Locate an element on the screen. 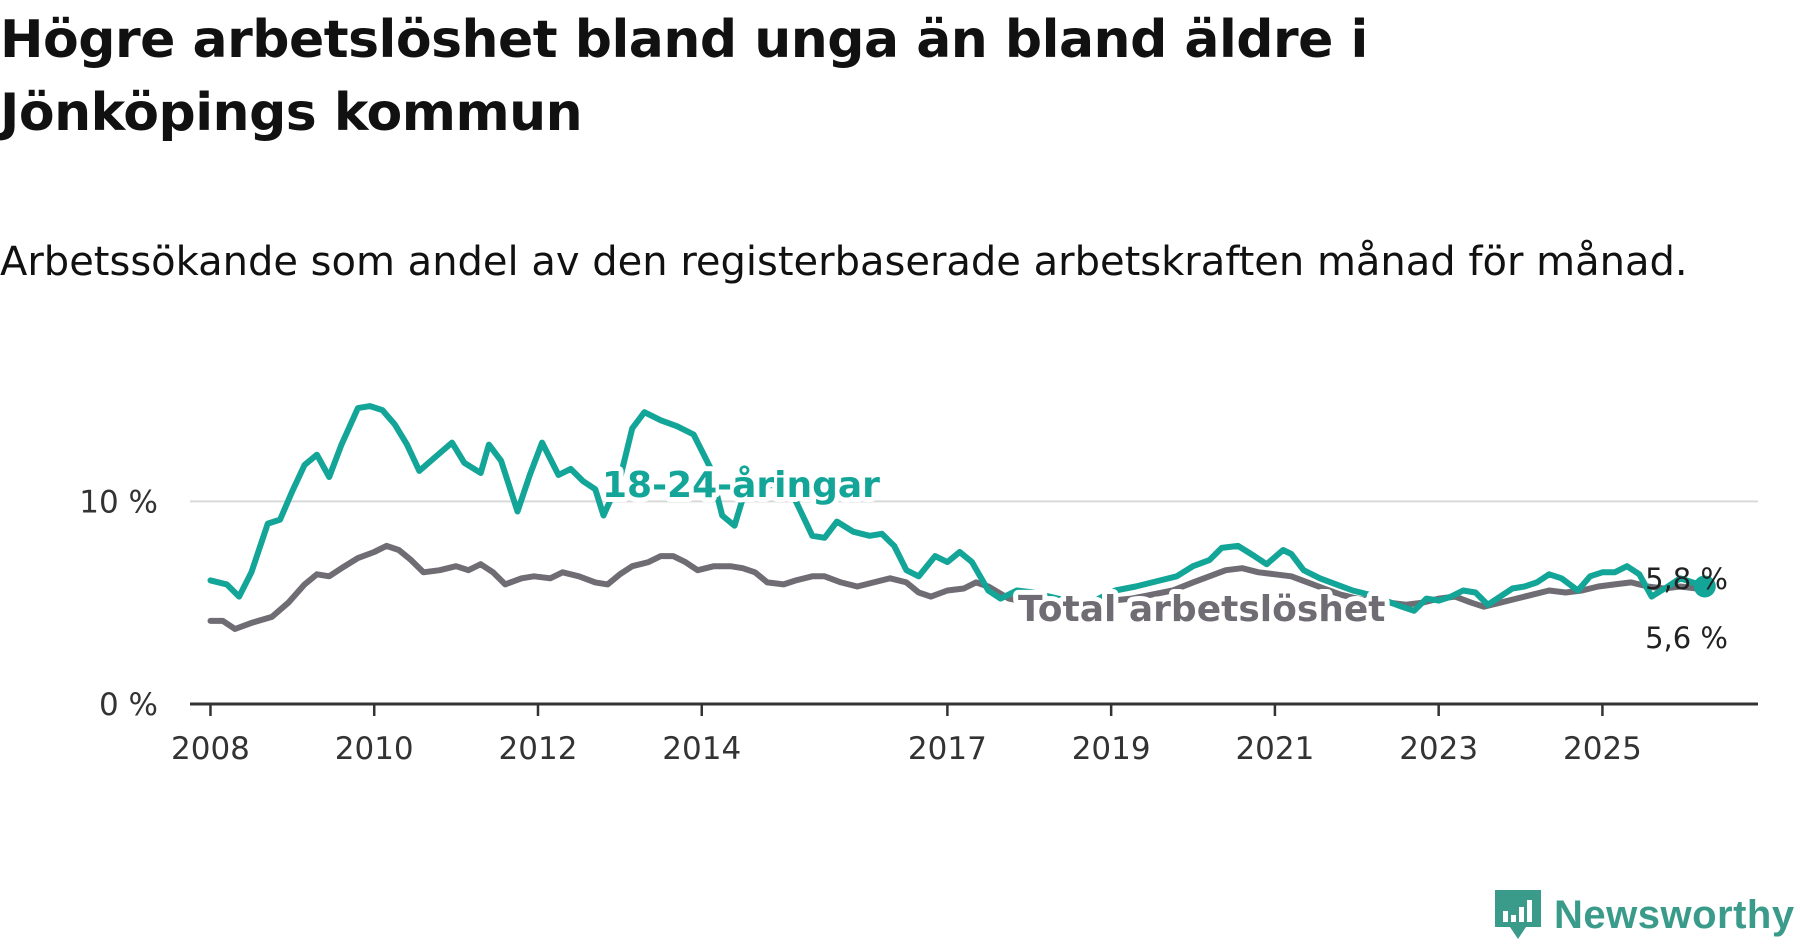 This screenshot has width=1800, height=948. series-label-total-halo: Total arbetslöshet is located at coordinates (1202, 609).